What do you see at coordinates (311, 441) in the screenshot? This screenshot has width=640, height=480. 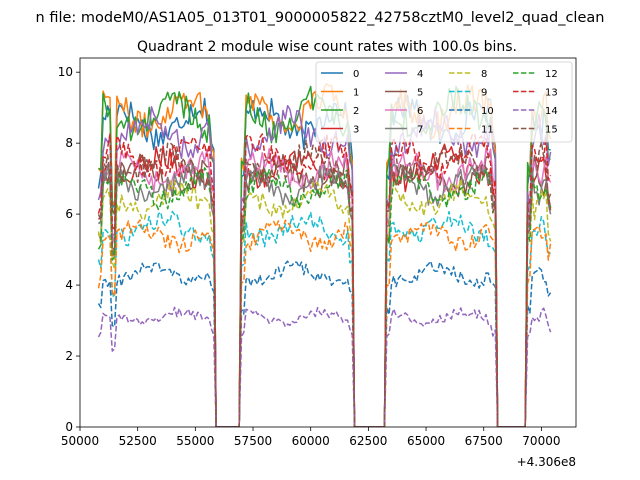 I see `x-tick-label: 60000` at bounding box center [311, 441].